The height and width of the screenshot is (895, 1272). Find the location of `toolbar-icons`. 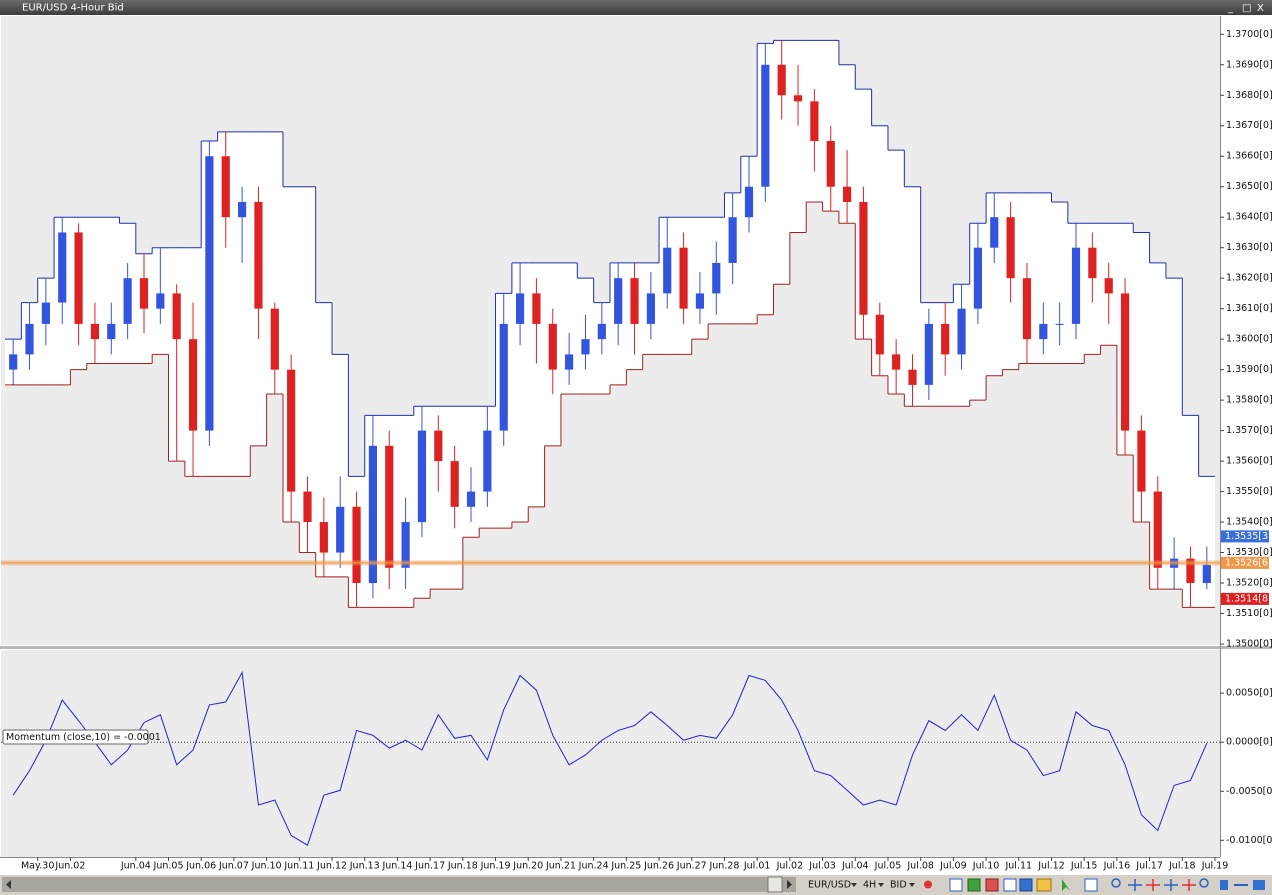

toolbar-icons is located at coordinates (1094, 885).